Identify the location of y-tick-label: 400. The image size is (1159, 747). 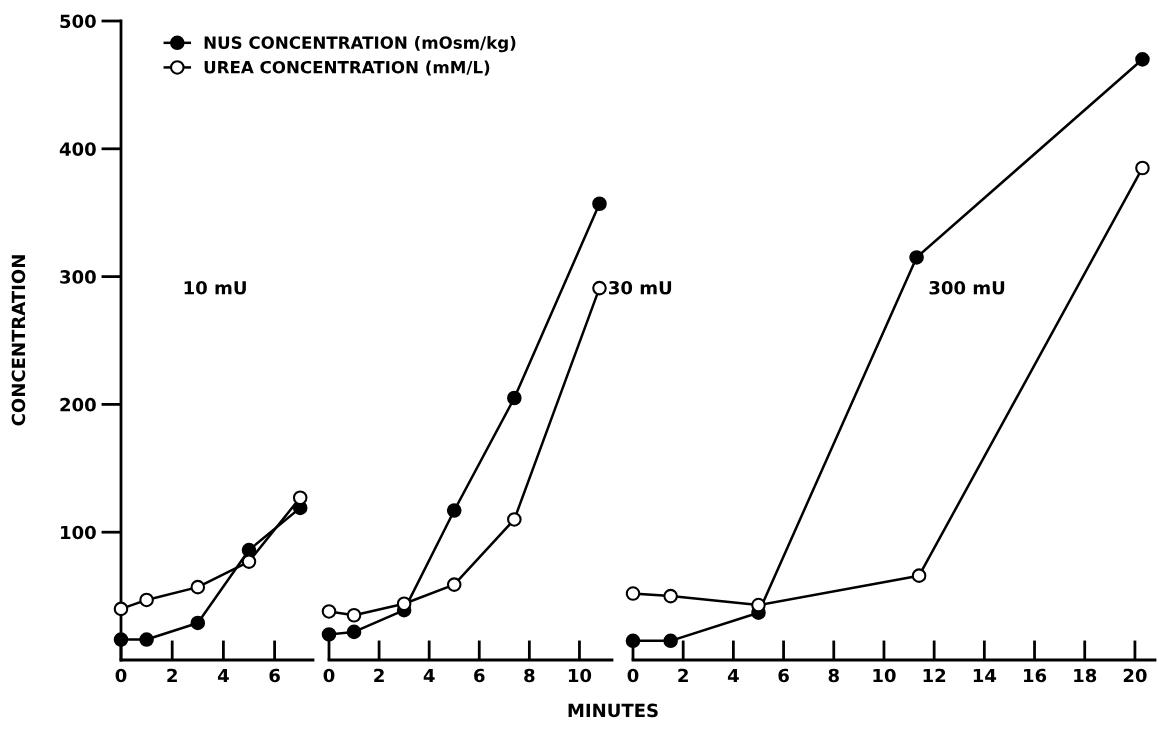
(77, 149).